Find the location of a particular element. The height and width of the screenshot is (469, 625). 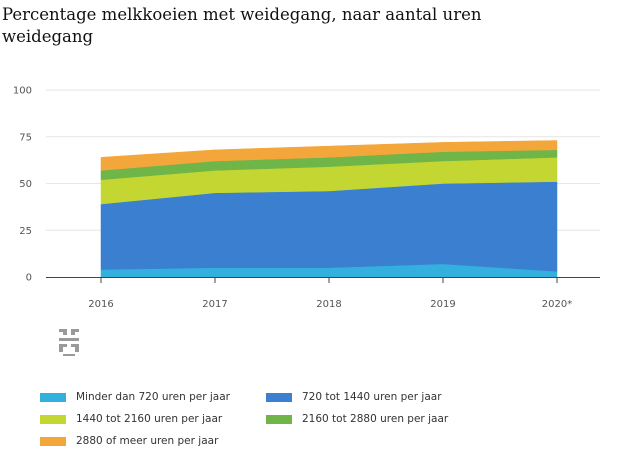

y-tick-label: 100 is located at coordinates (22, 91).